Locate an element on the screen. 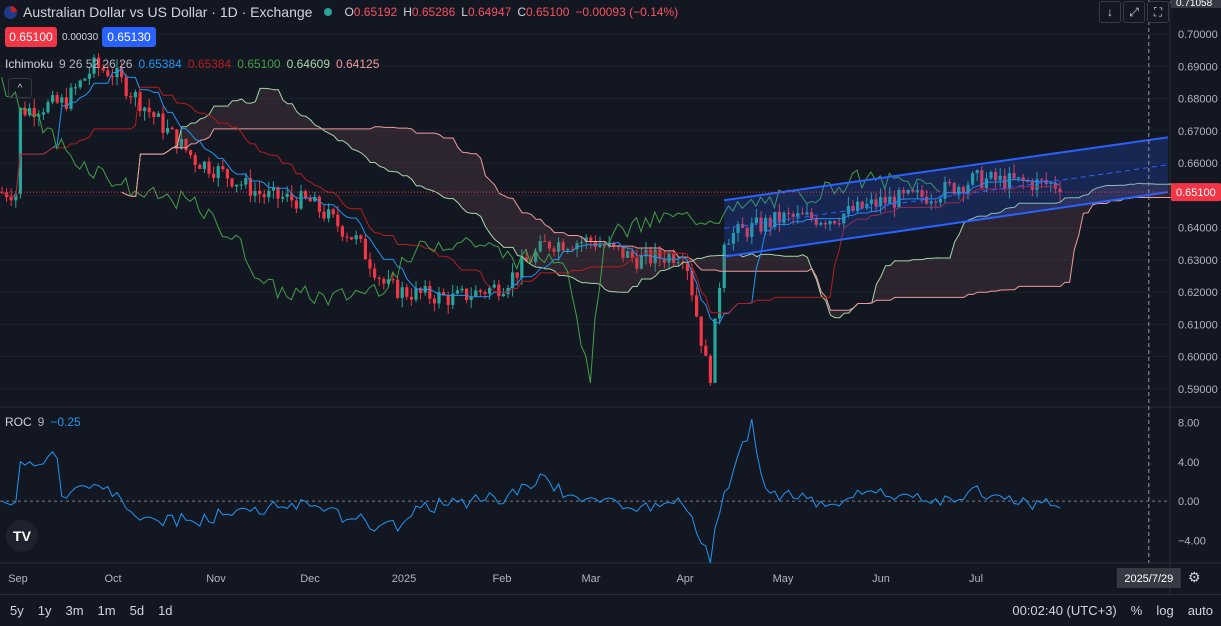 The width and height of the screenshot is (1221, 626). ichimoku-name: Ichimoku is located at coordinates (29, 64).